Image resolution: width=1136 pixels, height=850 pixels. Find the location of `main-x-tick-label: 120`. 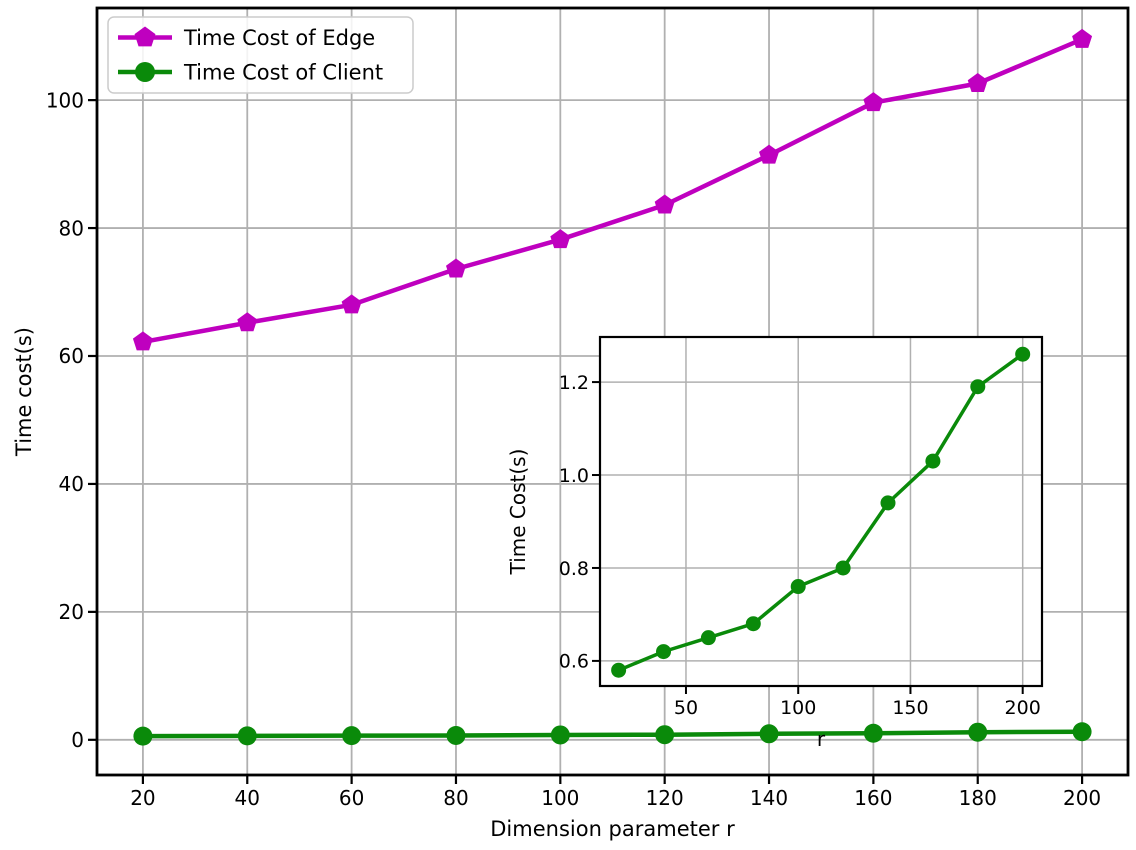

main-x-tick-label: 120 is located at coordinates (665, 798).